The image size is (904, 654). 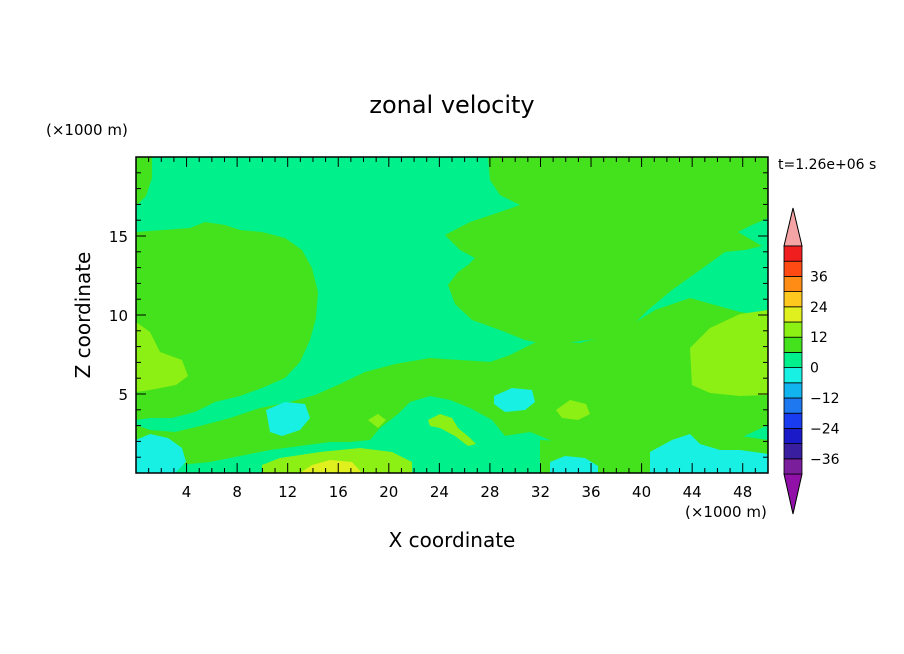 What do you see at coordinates (793, 494) in the screenshot?
I see `colorbar-under-triangle` at bounding box center [793, 494].